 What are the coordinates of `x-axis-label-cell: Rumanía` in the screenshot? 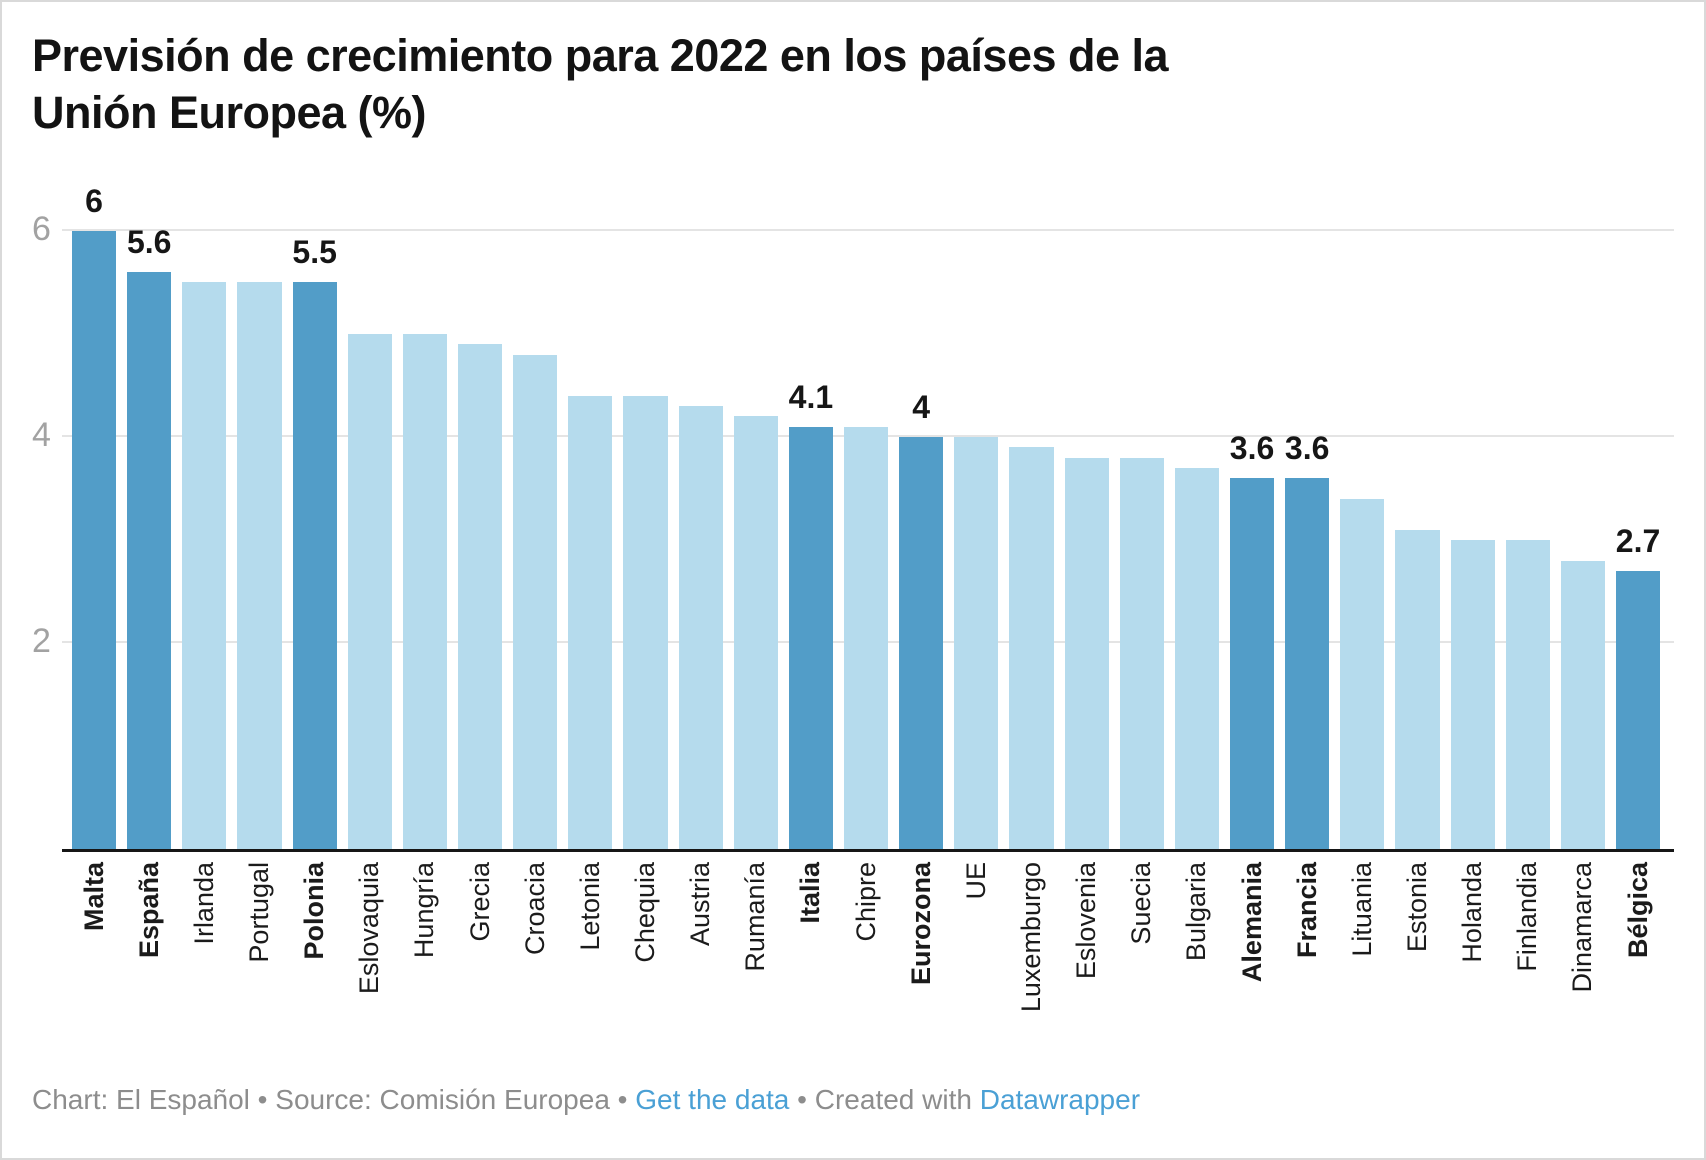 It's located at (756, 971).